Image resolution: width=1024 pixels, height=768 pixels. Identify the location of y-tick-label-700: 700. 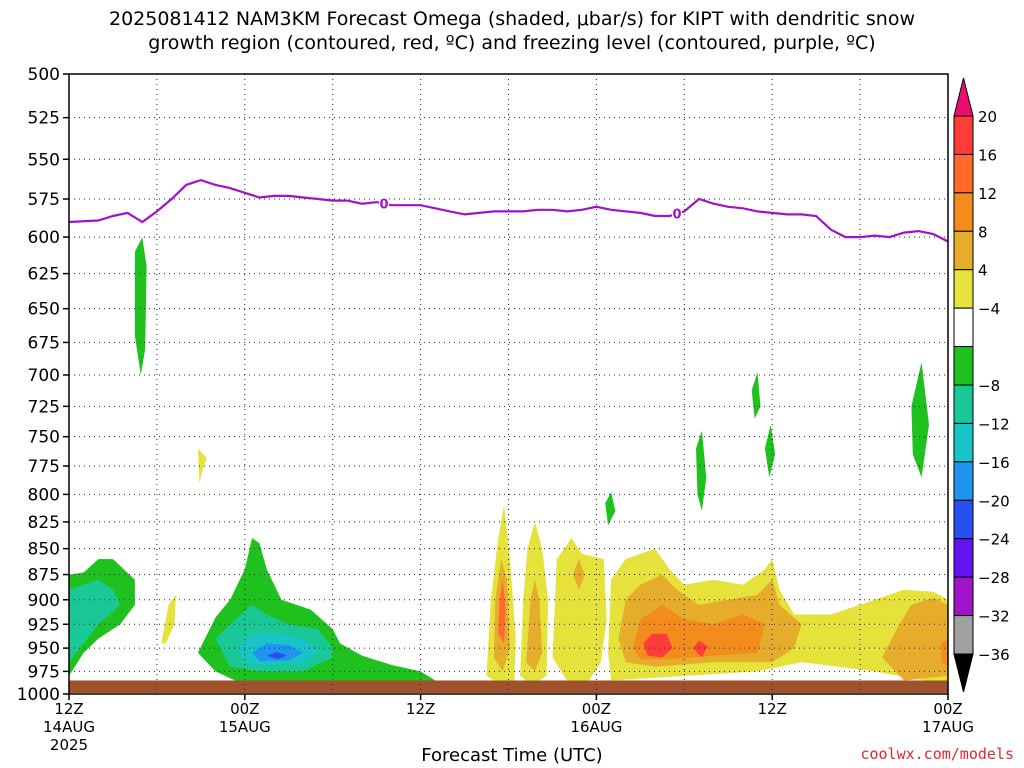
(44, 376).